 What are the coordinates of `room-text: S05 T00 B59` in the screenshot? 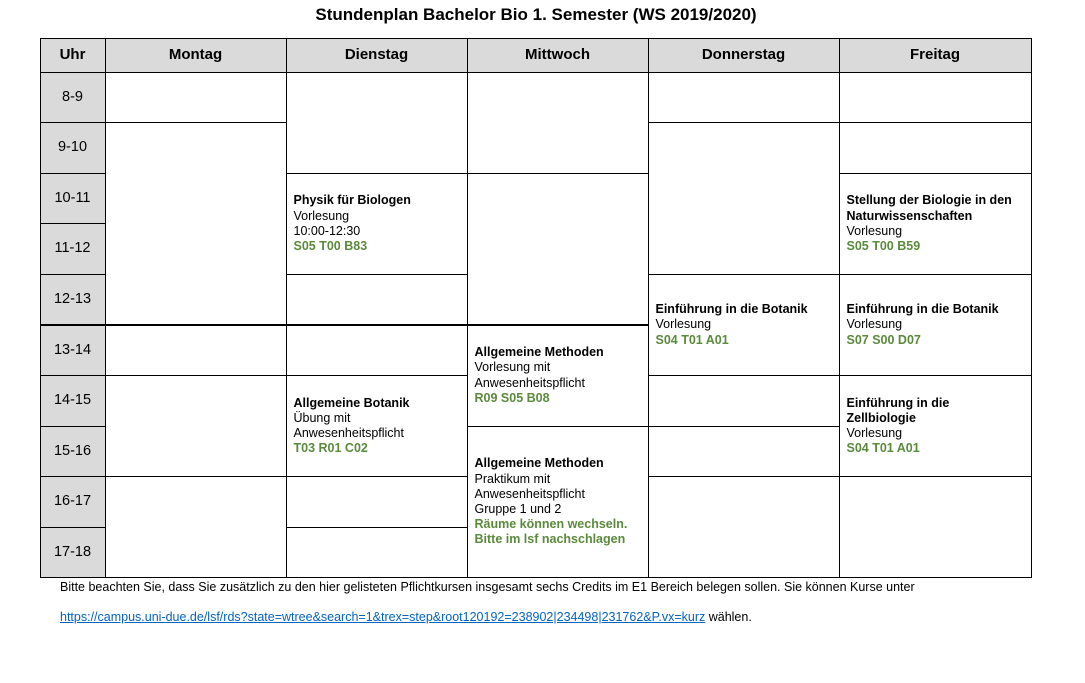 It's located at (883, 245).